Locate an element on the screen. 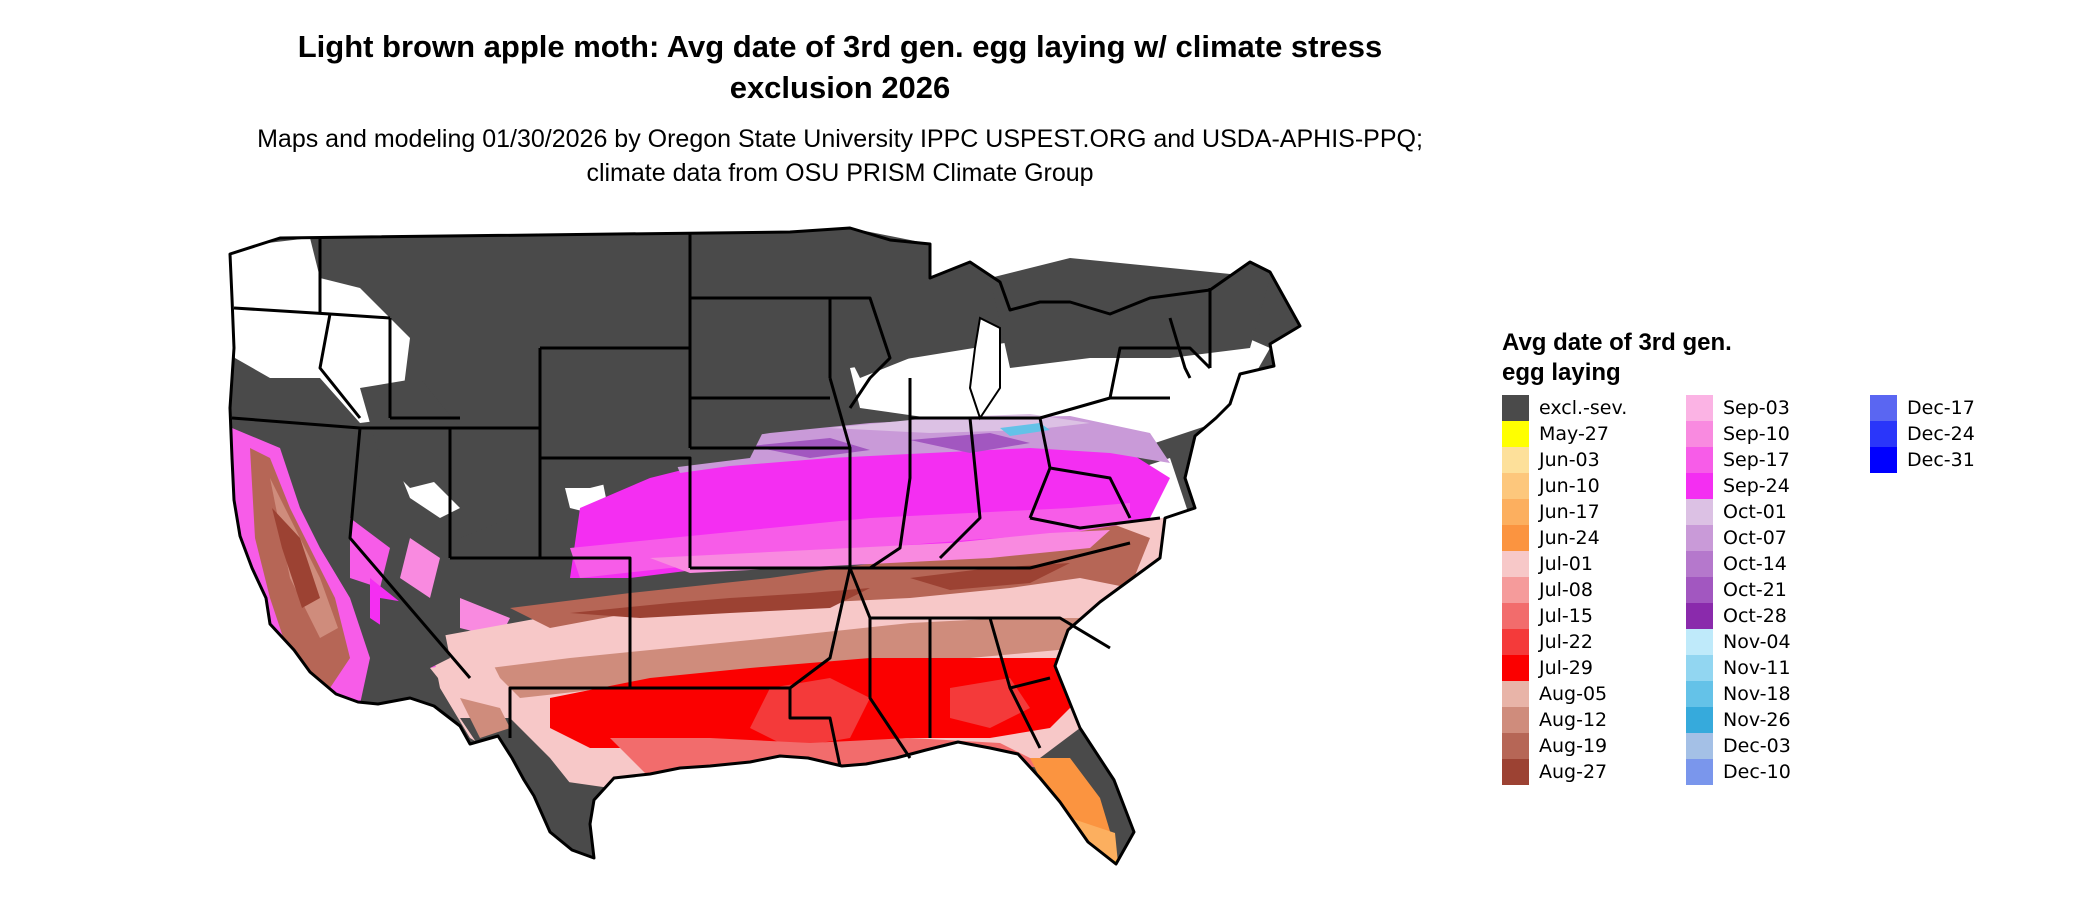  legend-item: Jul-22 is located at coordinates (1547, 642).